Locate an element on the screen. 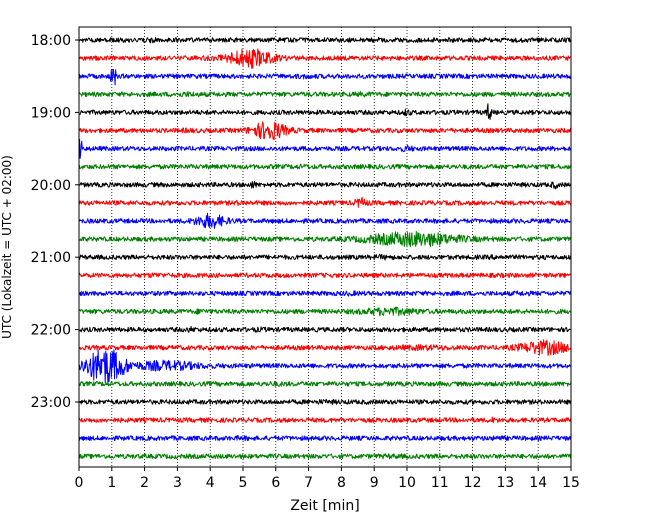  x-tick-label: 9 is located at coordinates (374, 483).